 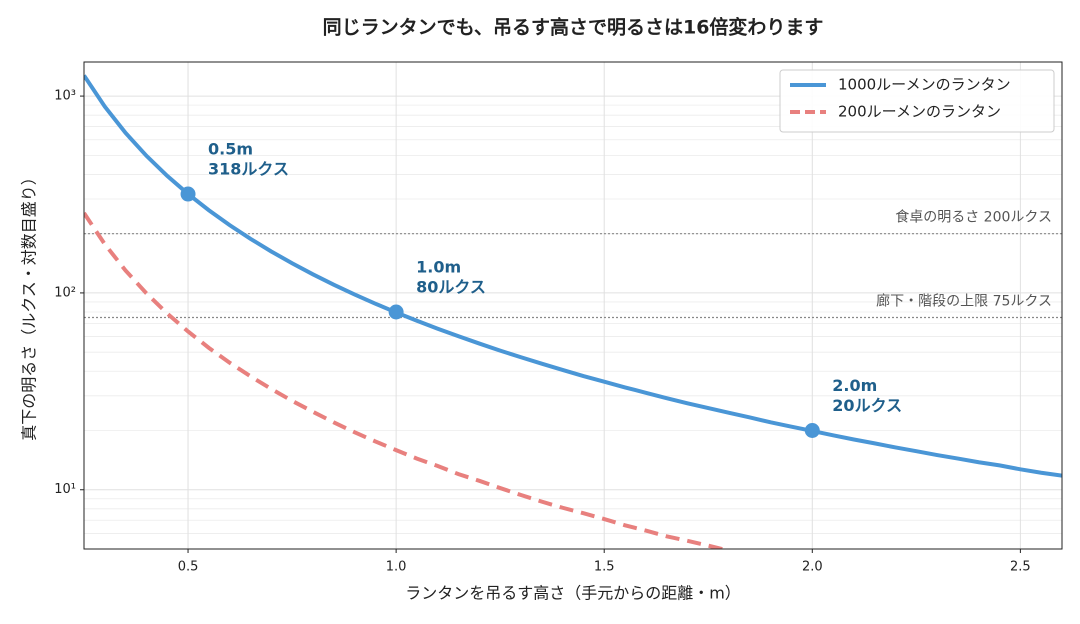 What do you see at coordinates (812, 567) in the screenshot?
I see `x-tick-label: 2.0` at bounding box center [812, 567].